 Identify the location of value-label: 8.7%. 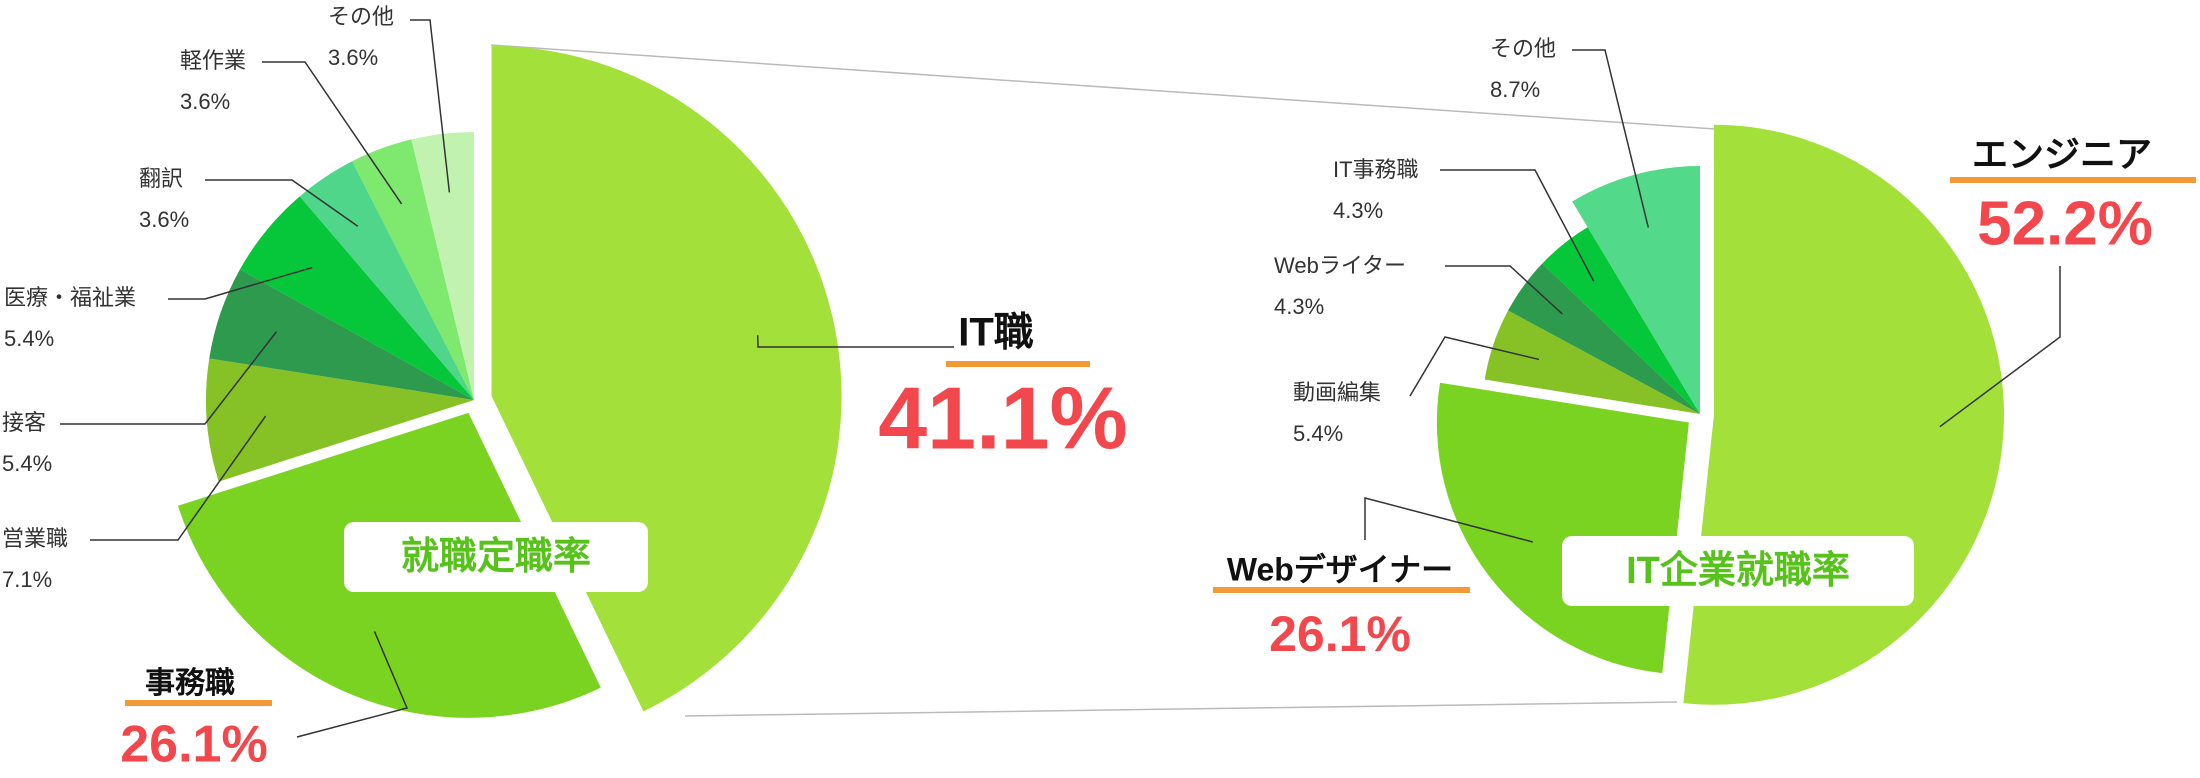
(1515, 89).